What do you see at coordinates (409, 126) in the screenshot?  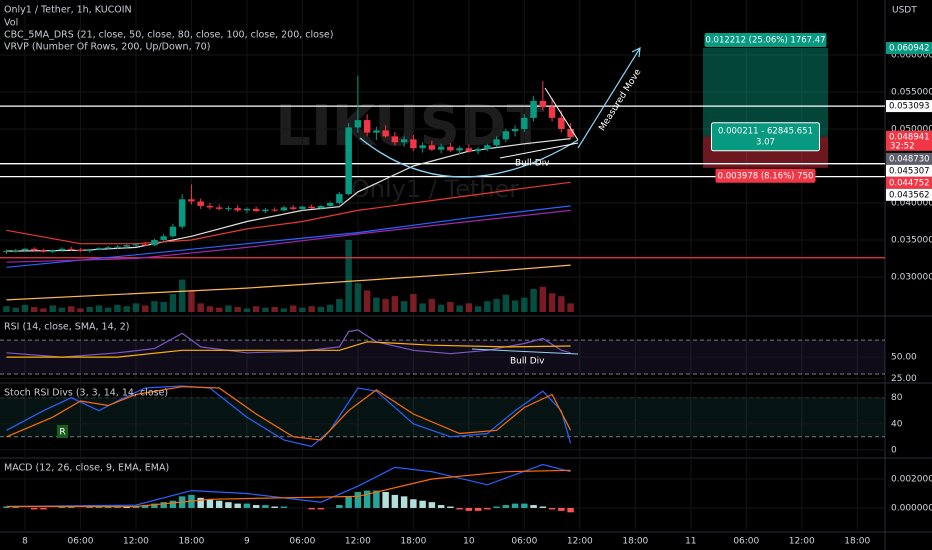 I see `watermark: LIKUSDT` at bounding box center [409, 126].